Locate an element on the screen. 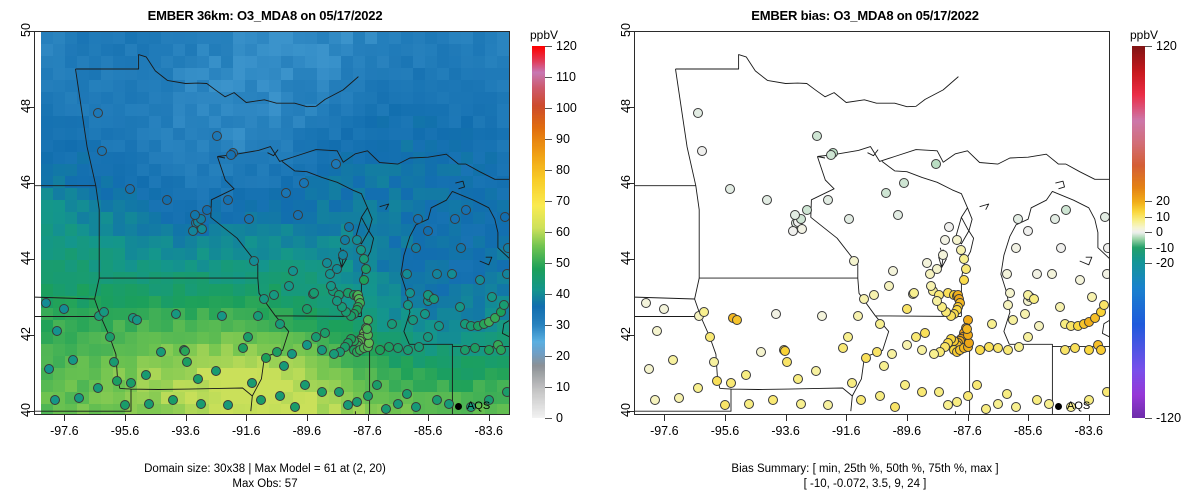  caption-line-2: Max Obs: 57 is located at coordinates (265, 484).